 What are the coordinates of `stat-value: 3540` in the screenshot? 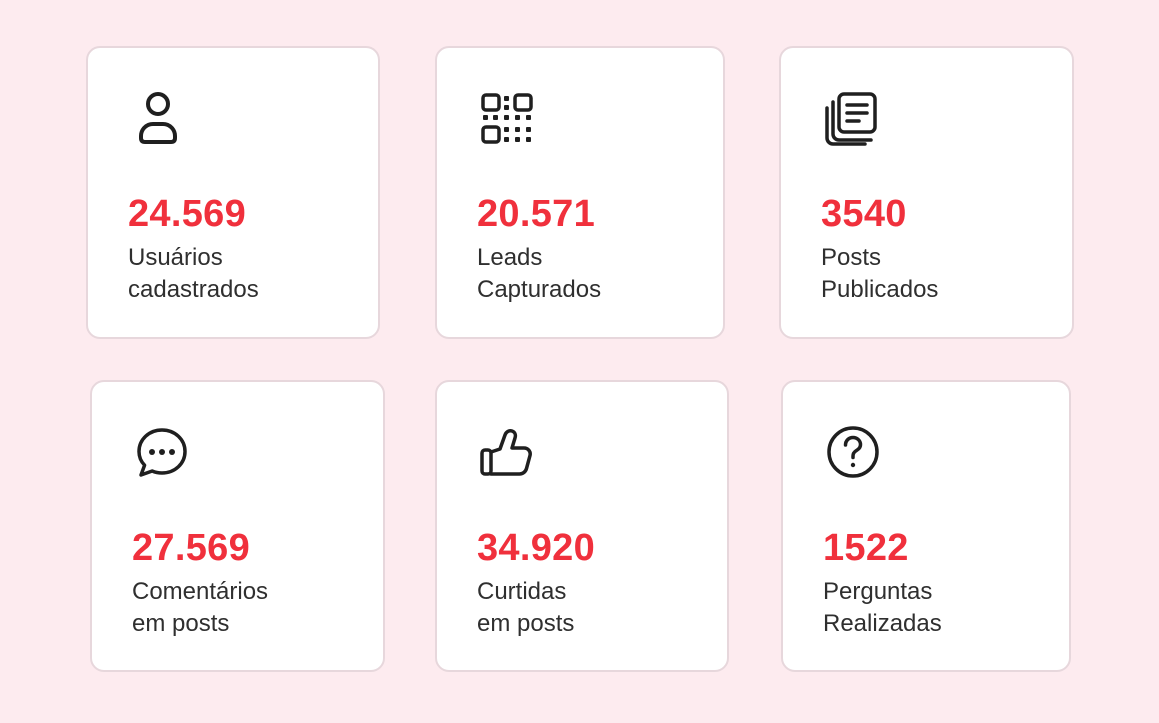 It's located at (864, 214).